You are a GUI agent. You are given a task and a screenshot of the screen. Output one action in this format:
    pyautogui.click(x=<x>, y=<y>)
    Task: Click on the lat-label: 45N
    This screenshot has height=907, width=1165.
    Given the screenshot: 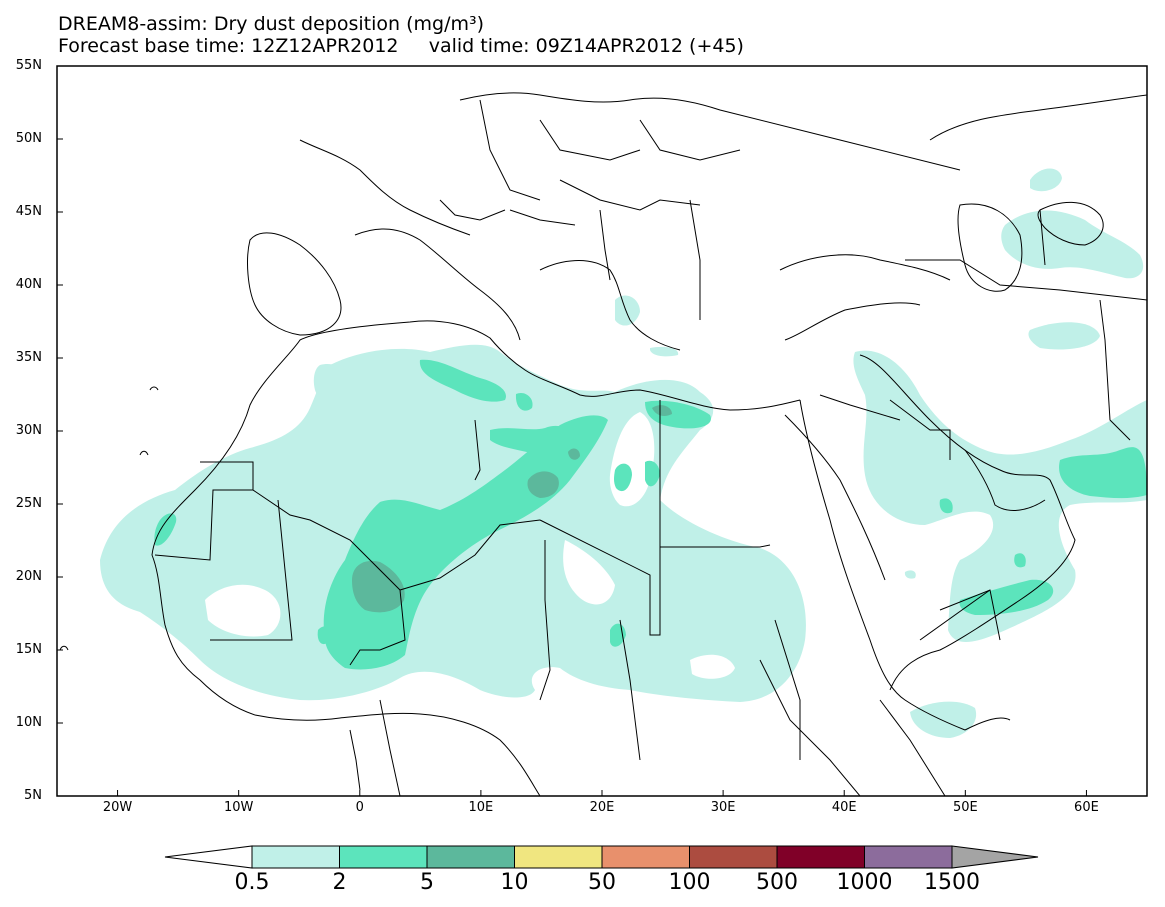 What is the action you would take?
    pyautogui.click(x=28, y=211)
    